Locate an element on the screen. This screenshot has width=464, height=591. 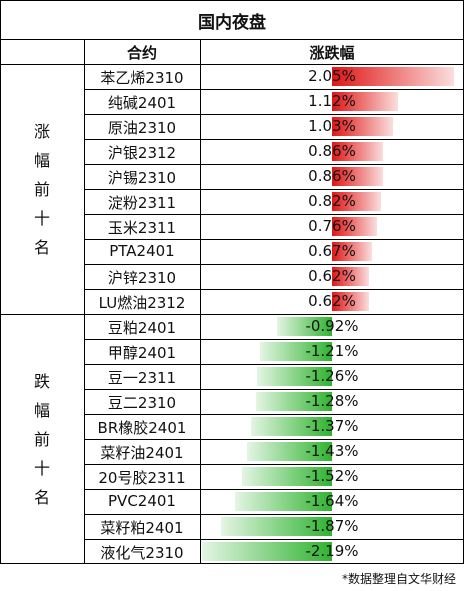
contract-name: LU燃油2312 is located at coordinates (142, 303).